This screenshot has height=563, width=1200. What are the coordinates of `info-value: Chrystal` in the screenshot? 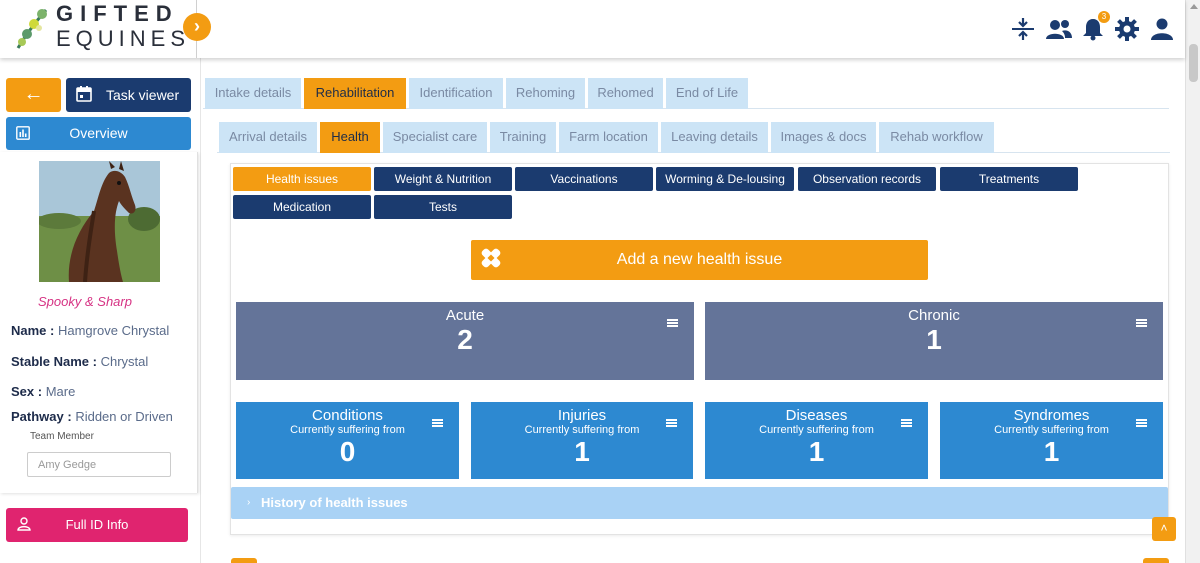 It's located at (124, 361).